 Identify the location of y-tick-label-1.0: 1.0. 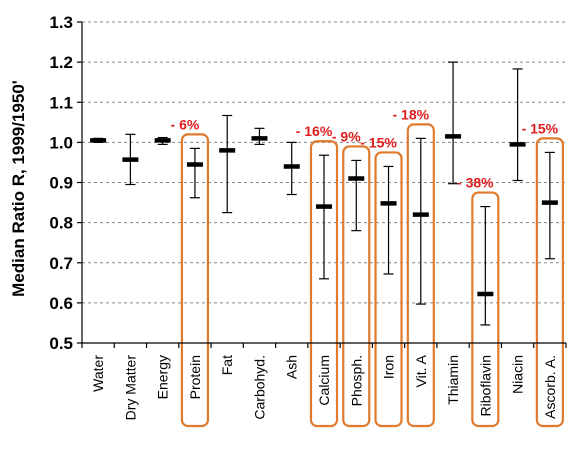
(61, 142).